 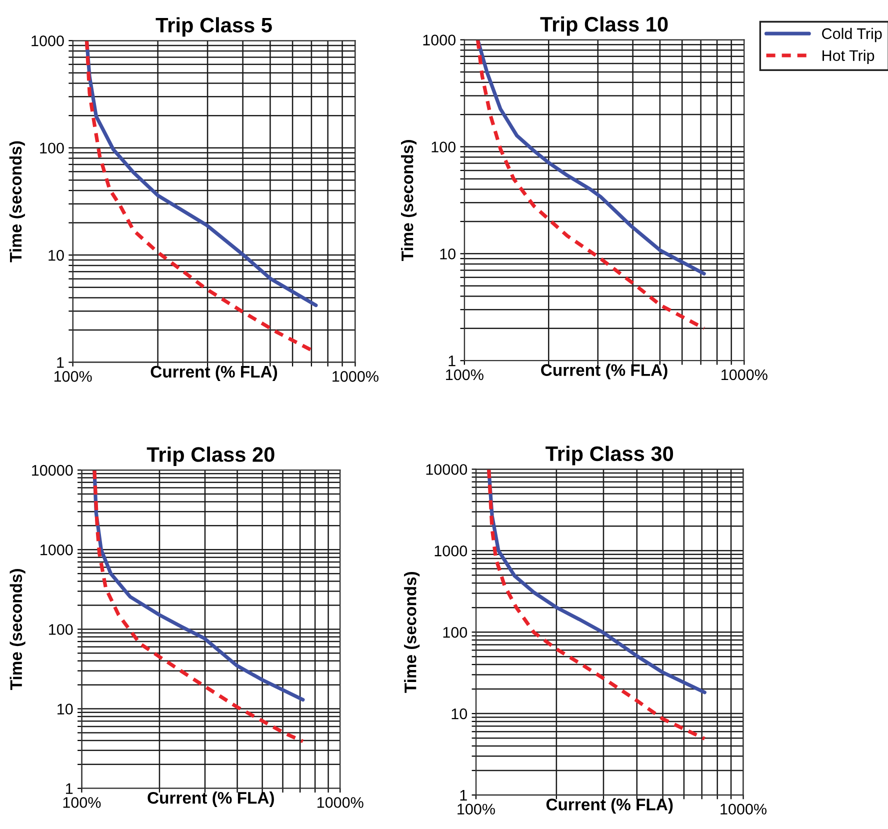 I want to click on chart-title: Trip Class 5, so click(x=214, y=27).